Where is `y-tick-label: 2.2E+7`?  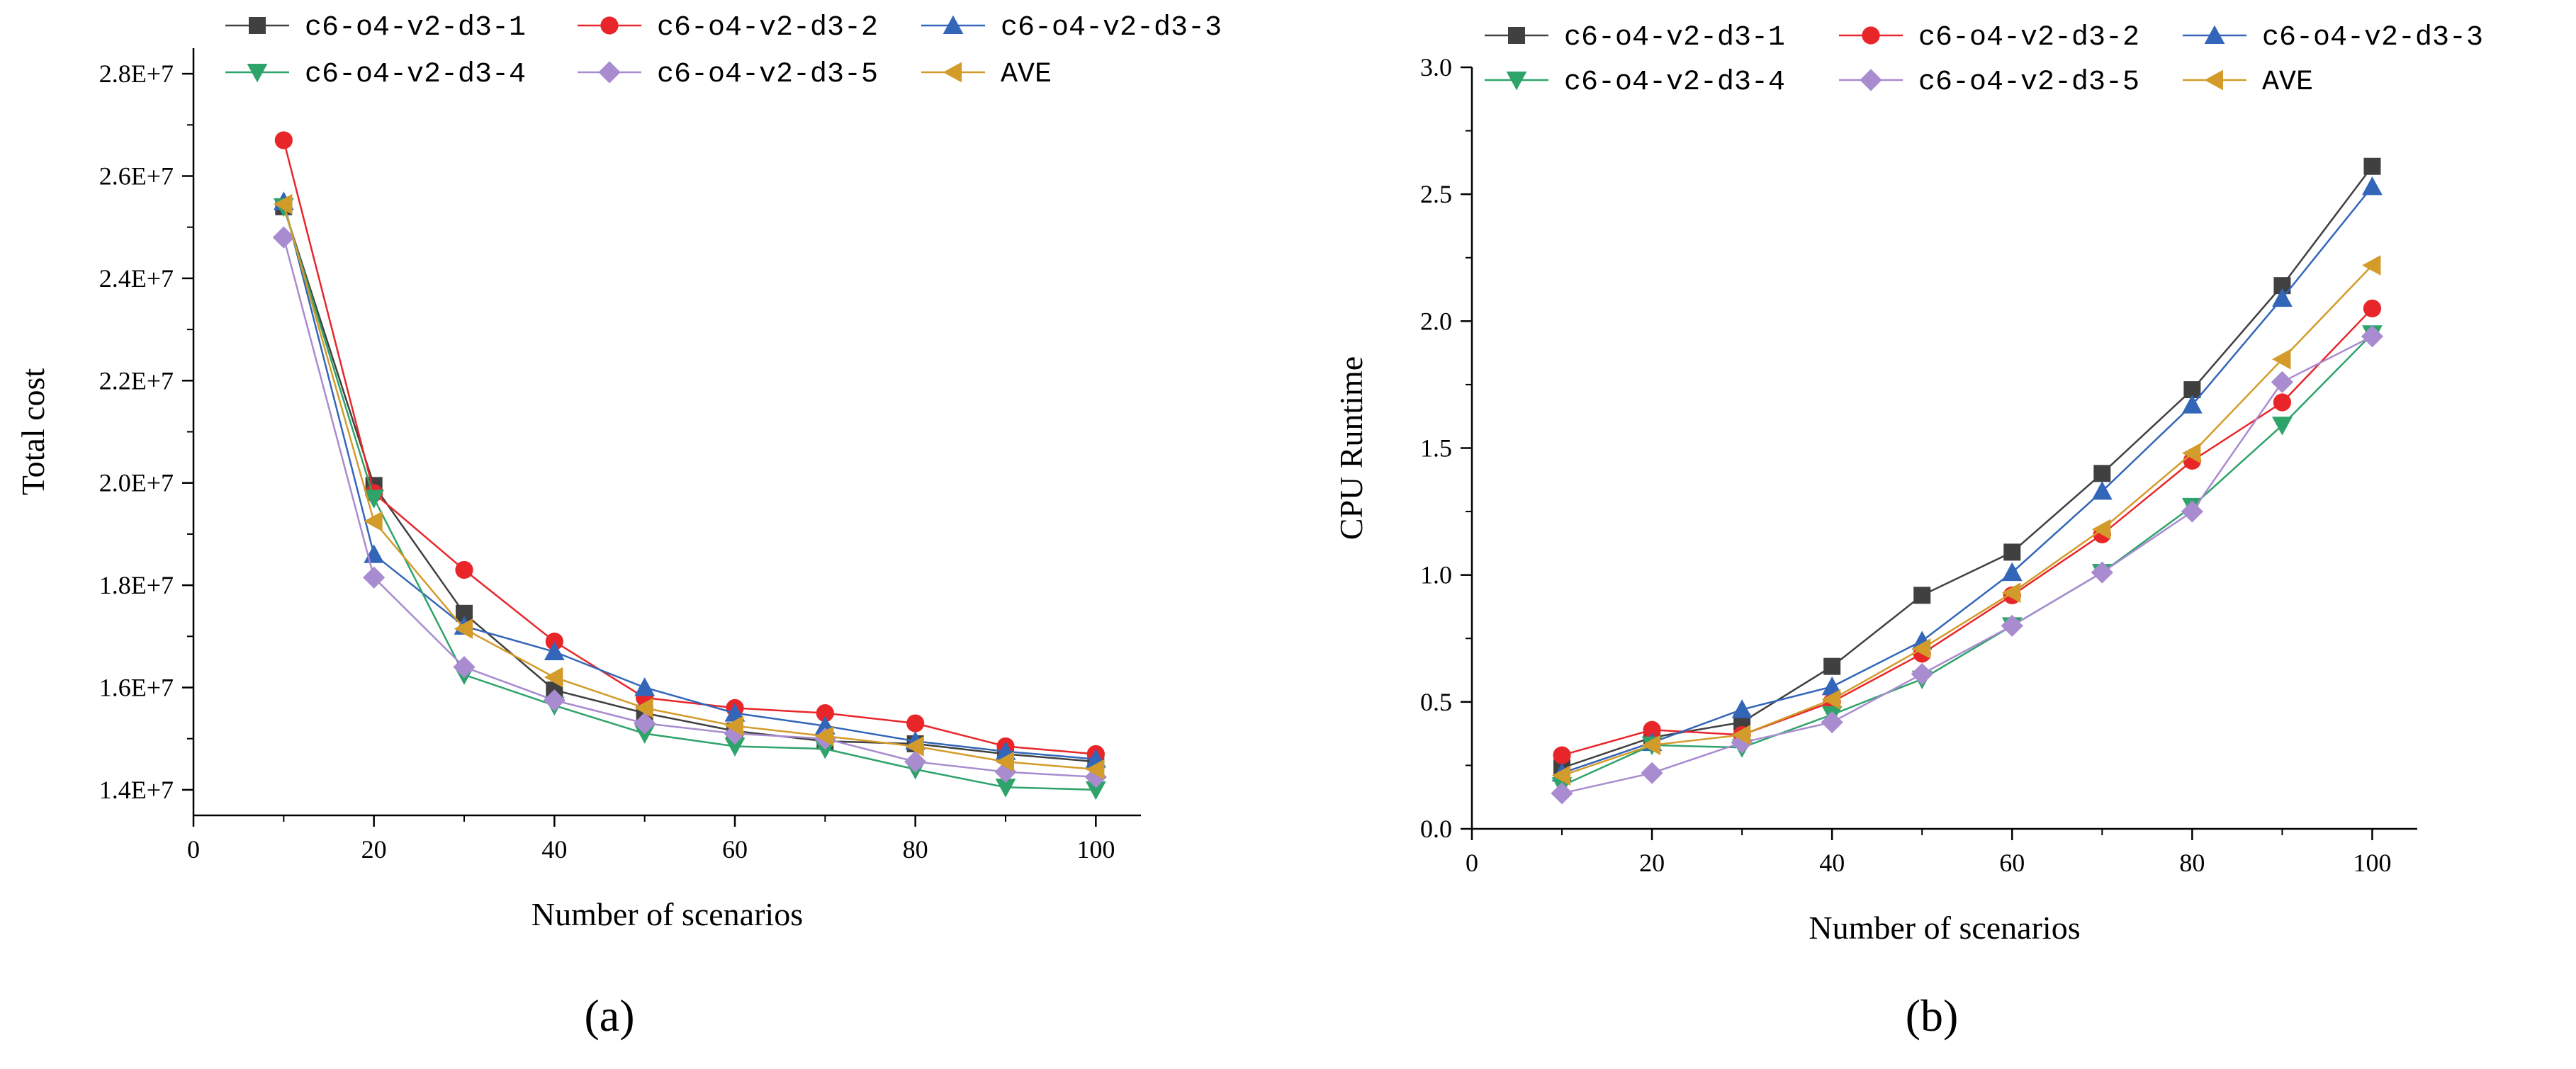 y-tick-label: 2.2E+7 is located at coordinates (136, 380).